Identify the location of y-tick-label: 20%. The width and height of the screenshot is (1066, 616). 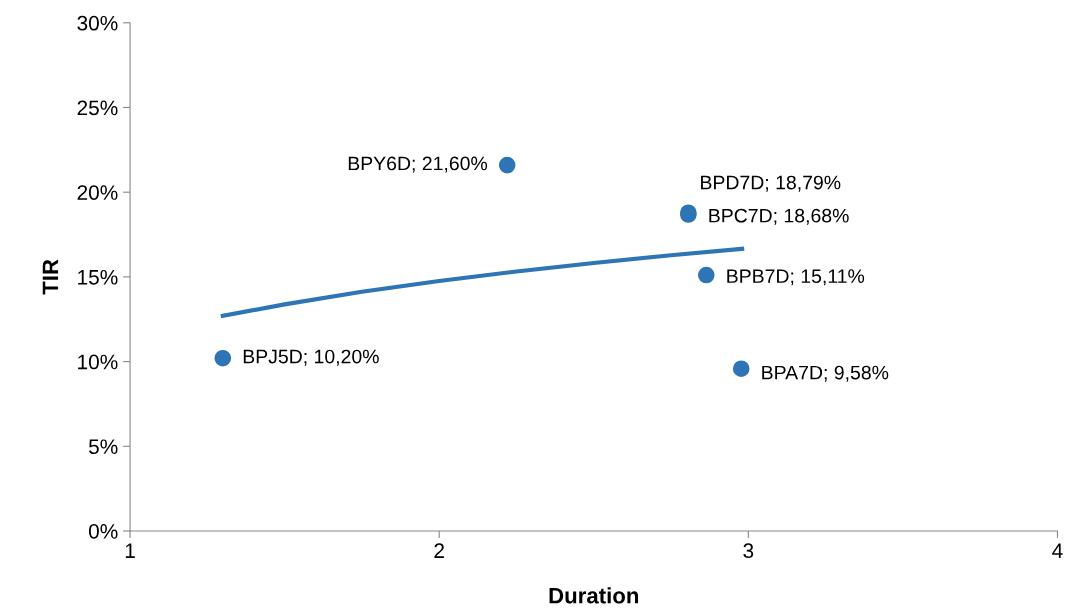
(97, 192).